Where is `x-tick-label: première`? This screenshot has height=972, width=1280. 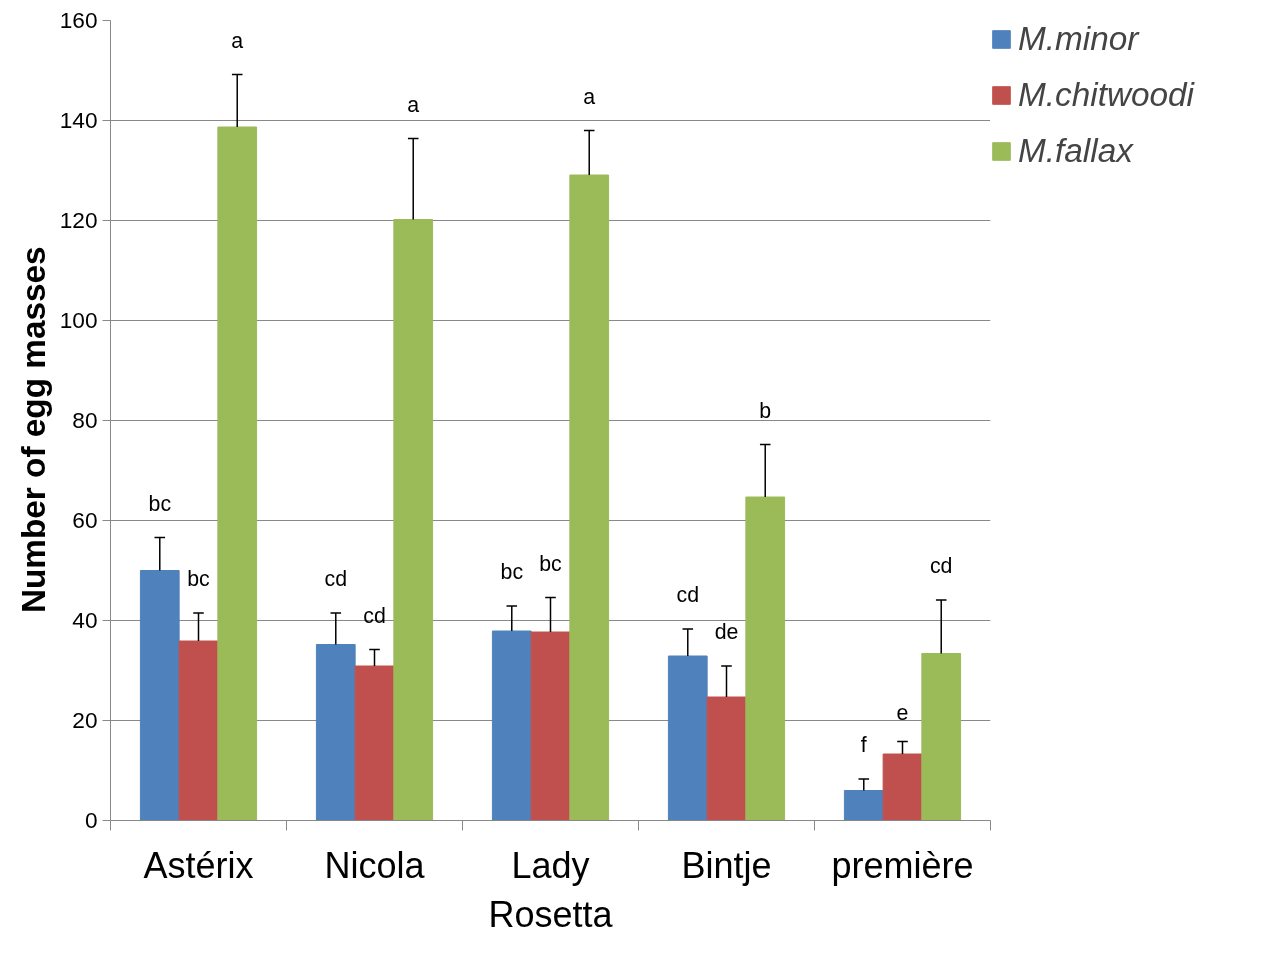 x-tick-label: première is located at coordinates (902, 865).